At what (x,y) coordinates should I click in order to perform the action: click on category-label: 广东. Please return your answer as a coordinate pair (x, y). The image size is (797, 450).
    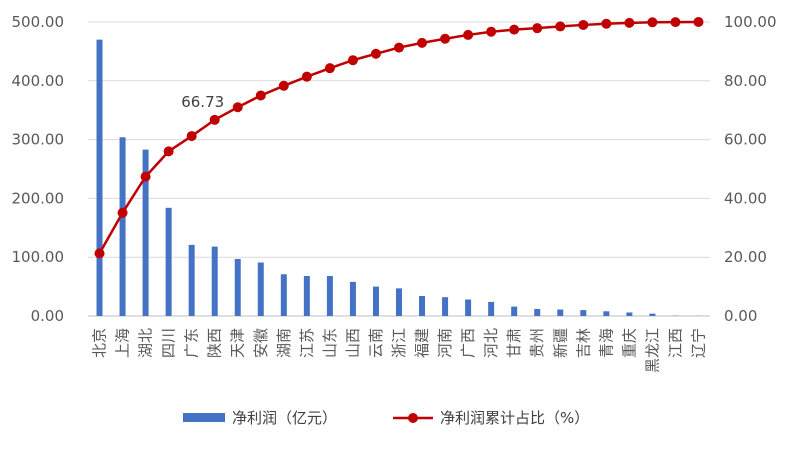
    Looking at the image, I should click on (192, 343).